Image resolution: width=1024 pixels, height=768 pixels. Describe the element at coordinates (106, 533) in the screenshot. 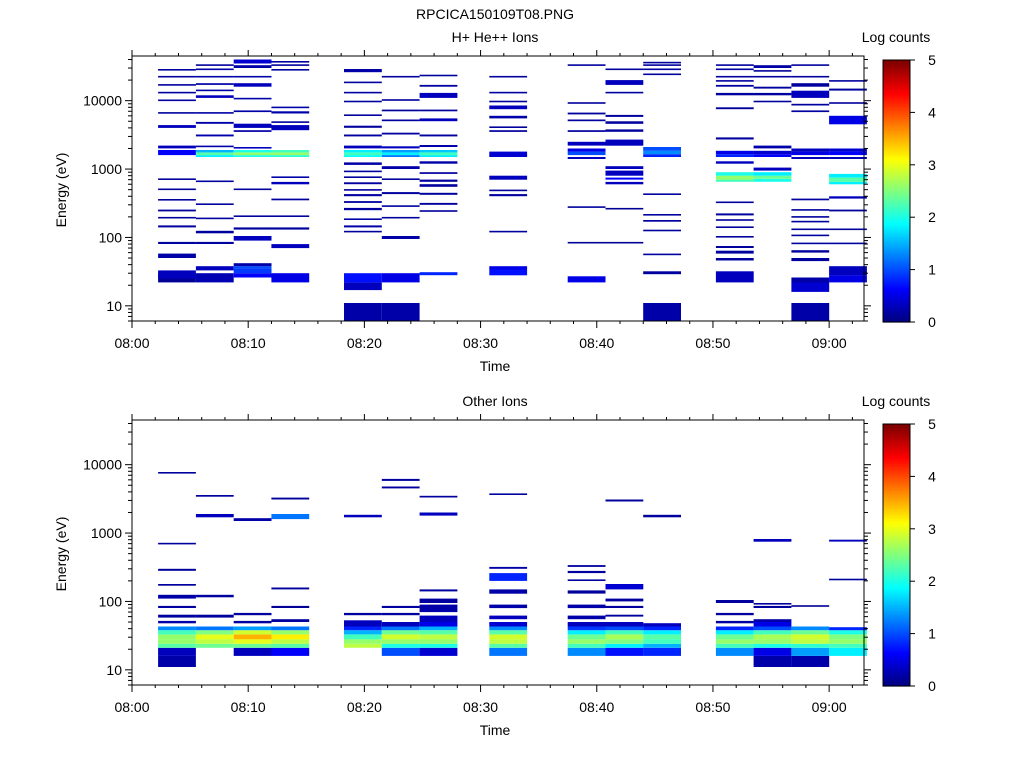

I see `y-tick-label: 1000` at that location.